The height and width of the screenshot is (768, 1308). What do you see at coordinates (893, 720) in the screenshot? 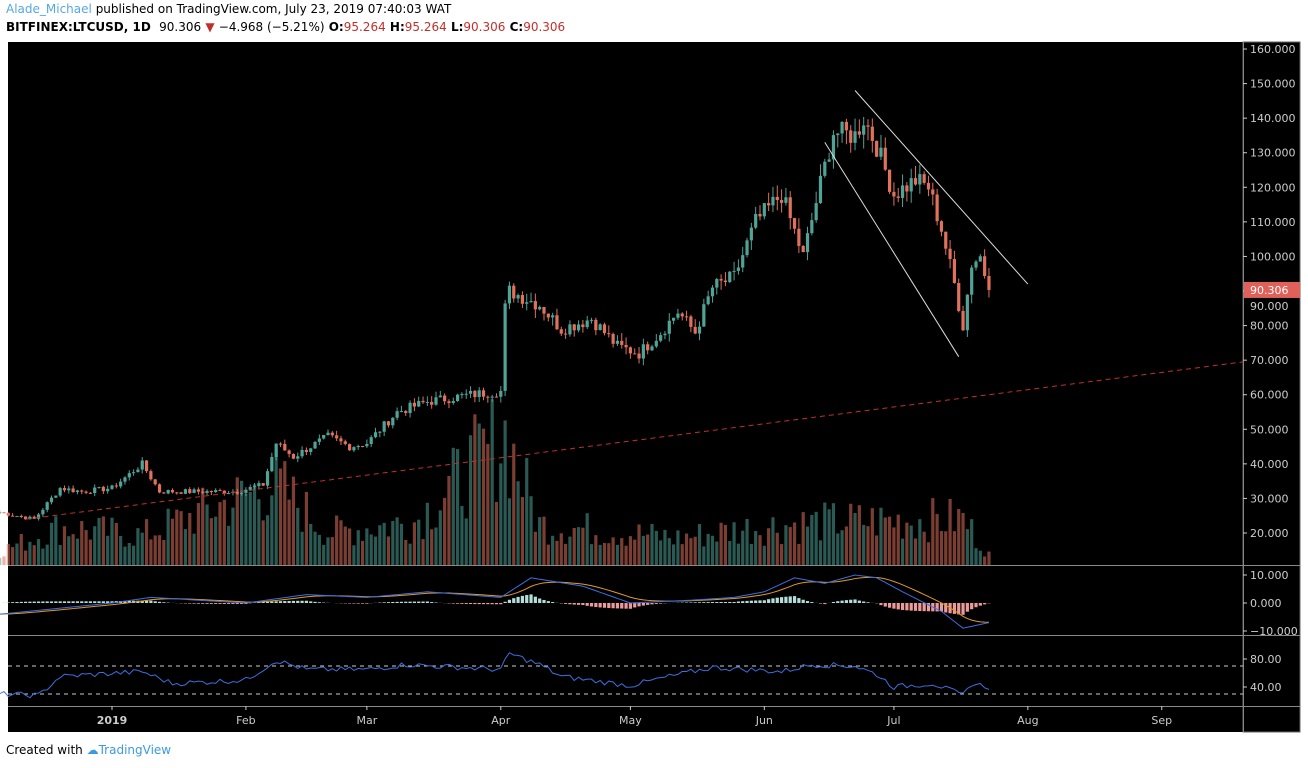
I see `time-tick-label: Jul` at bounding box center [893, 720].